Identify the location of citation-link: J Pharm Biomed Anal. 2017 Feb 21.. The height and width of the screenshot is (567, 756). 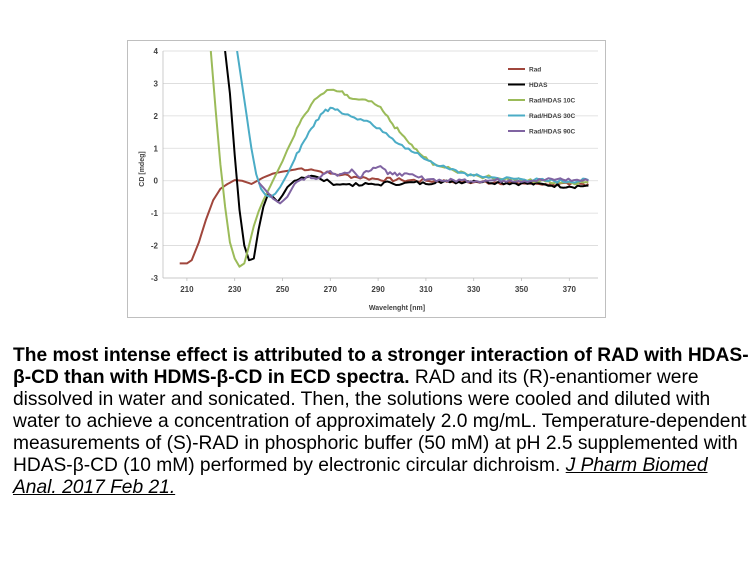
(360, 476).